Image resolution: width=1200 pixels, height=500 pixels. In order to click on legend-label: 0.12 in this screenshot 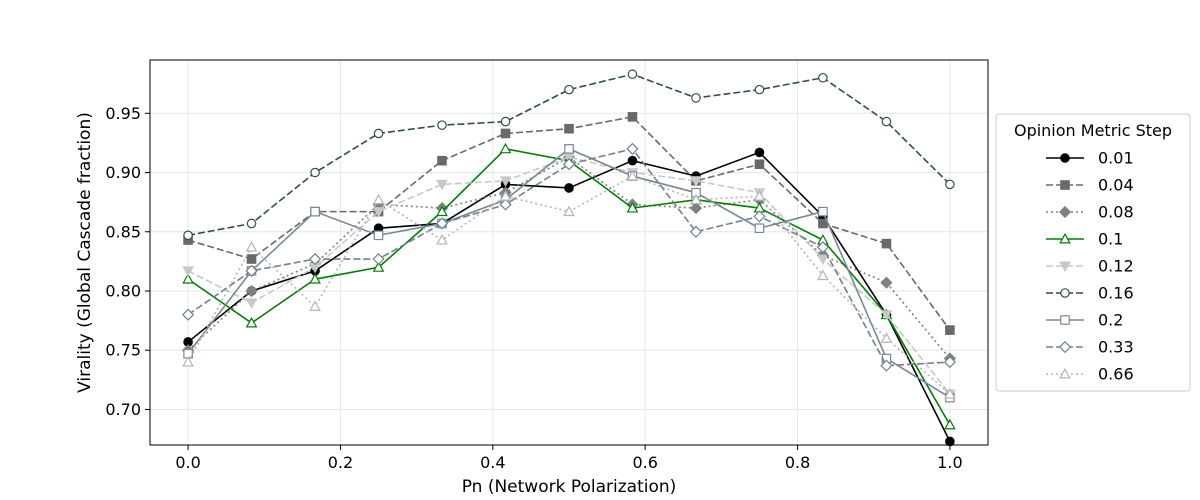, I will do `click(1116, 266)`.